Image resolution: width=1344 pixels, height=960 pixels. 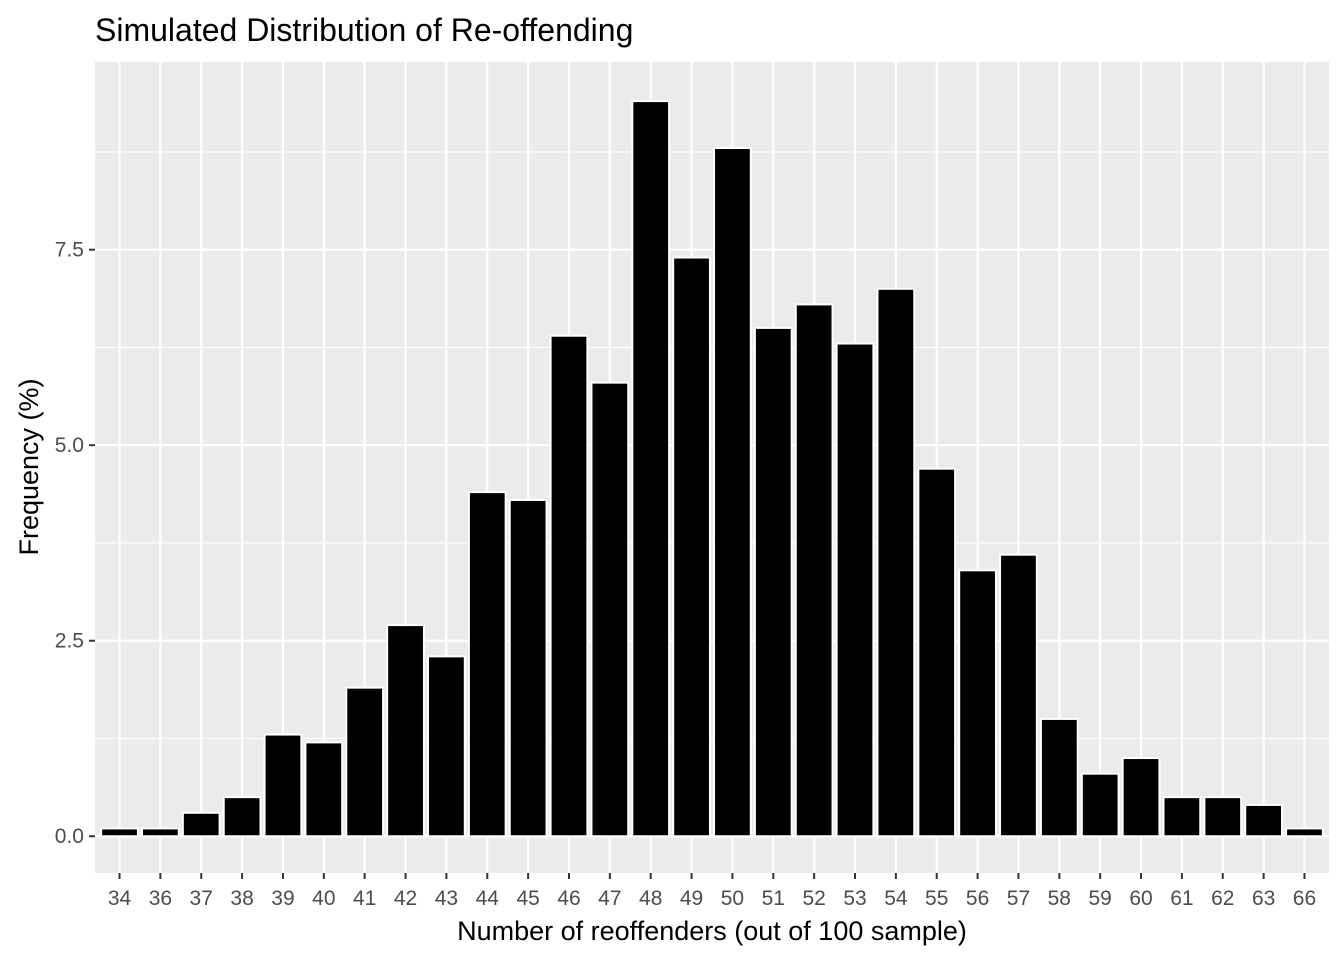 What do you see at coordinates (936, 898) in the screenshot?
I see `x-tick-label: 55` at bounding box center [936, 898].